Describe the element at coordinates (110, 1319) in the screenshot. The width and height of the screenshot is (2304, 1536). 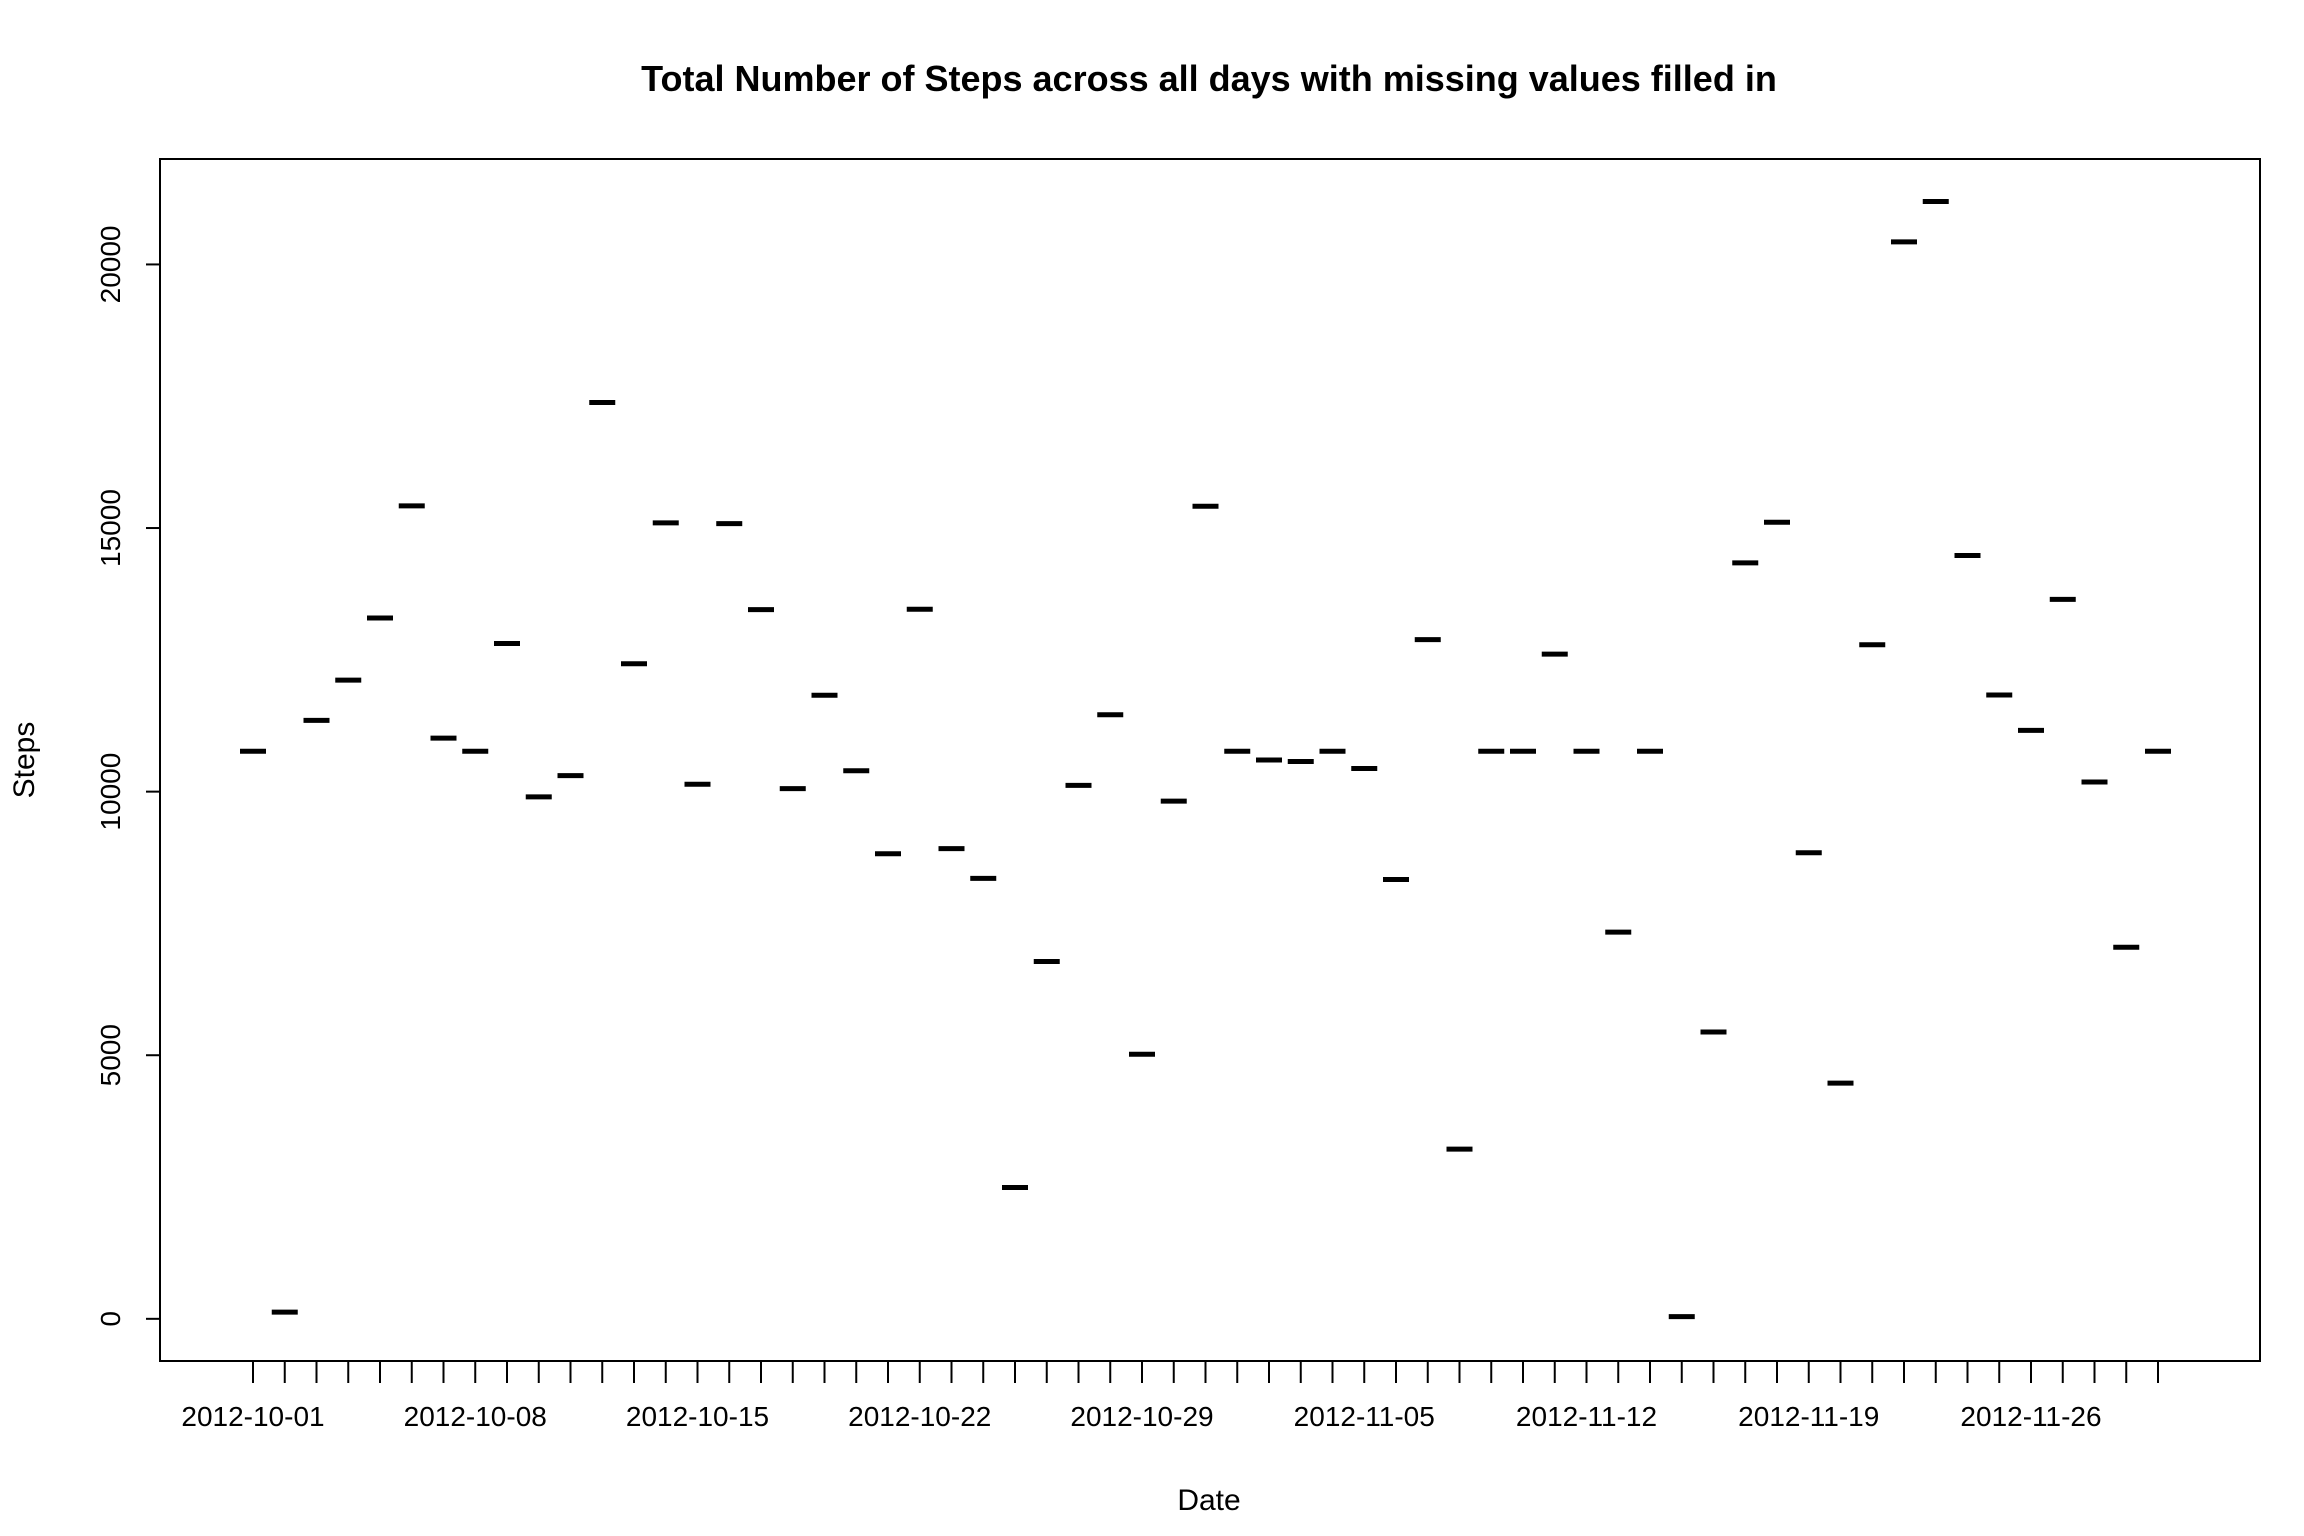
I see `y-tick-label: 0` at that location.